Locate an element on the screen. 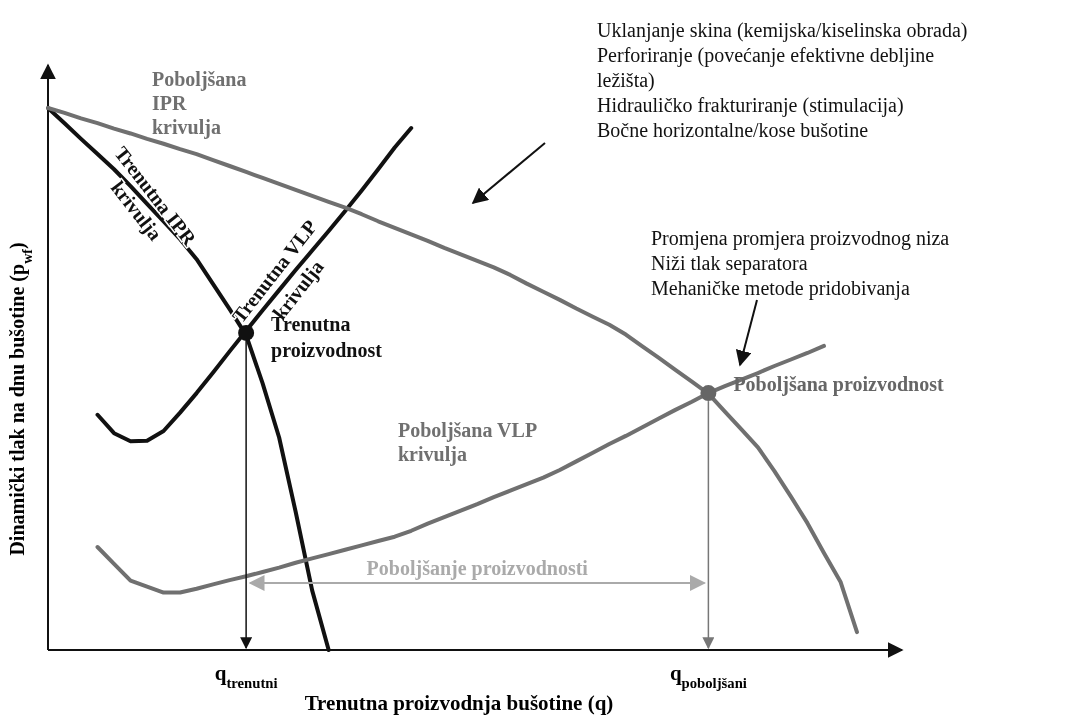  series-label: Poboljšana VLP krivulja is located at coordinates (468, 442).